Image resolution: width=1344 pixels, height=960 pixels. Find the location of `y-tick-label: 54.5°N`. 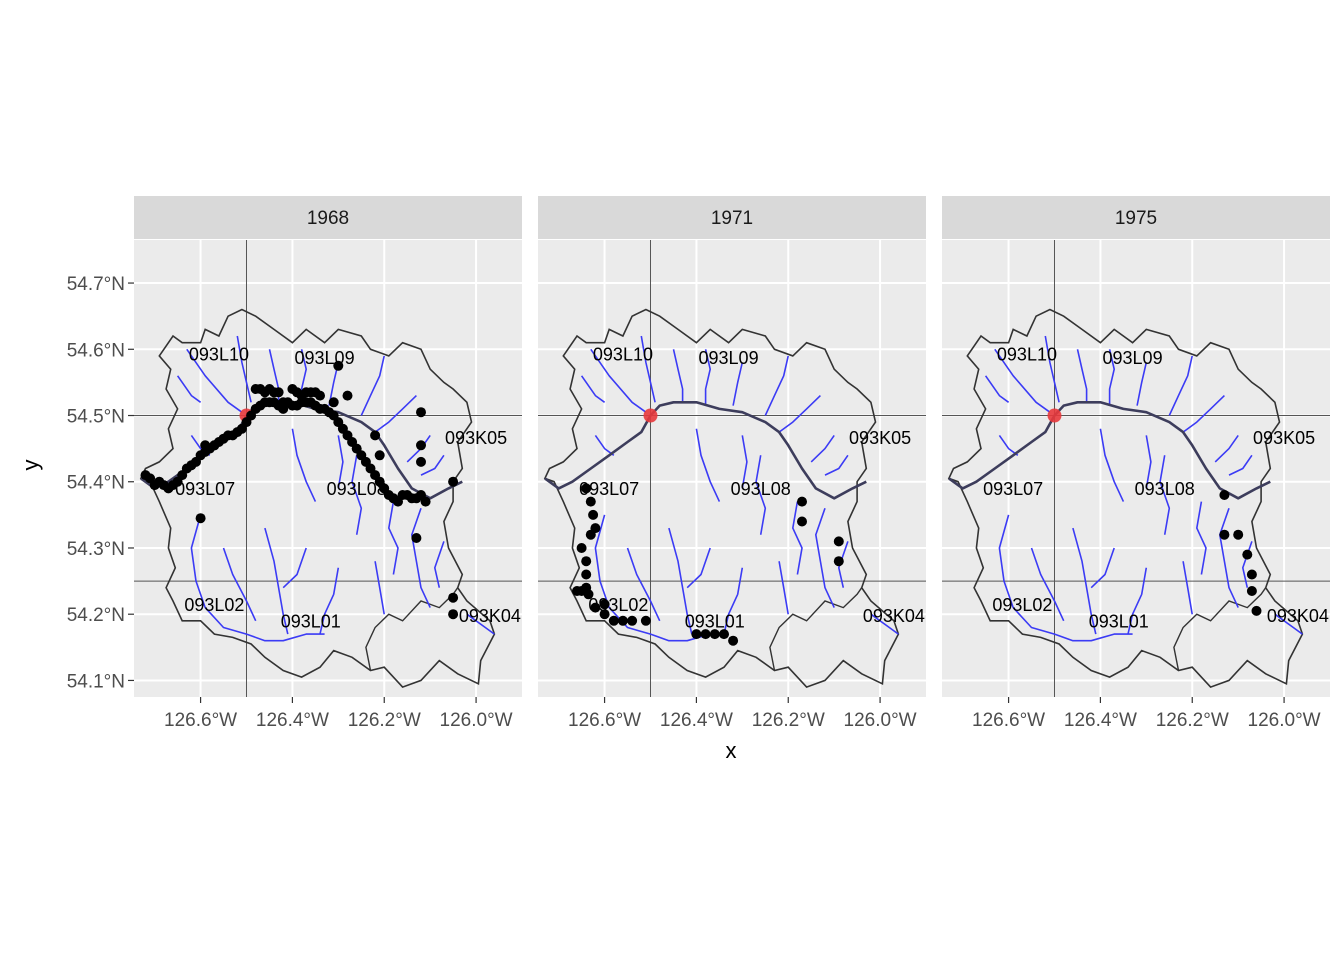

y-tick-label: 54.5°N is located at coordinates (96, 417).